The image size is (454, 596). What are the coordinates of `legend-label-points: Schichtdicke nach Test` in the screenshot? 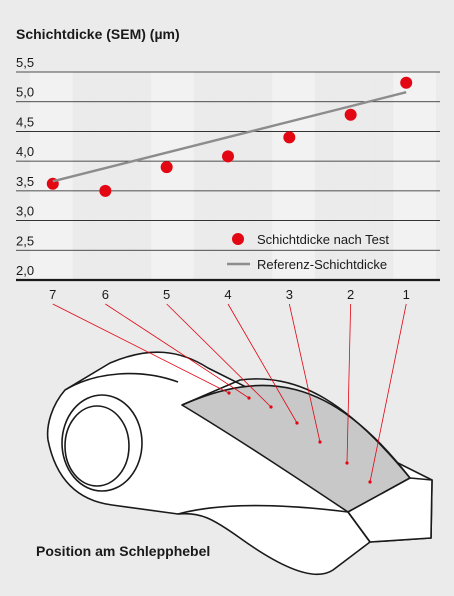 It's located at (323, 239).